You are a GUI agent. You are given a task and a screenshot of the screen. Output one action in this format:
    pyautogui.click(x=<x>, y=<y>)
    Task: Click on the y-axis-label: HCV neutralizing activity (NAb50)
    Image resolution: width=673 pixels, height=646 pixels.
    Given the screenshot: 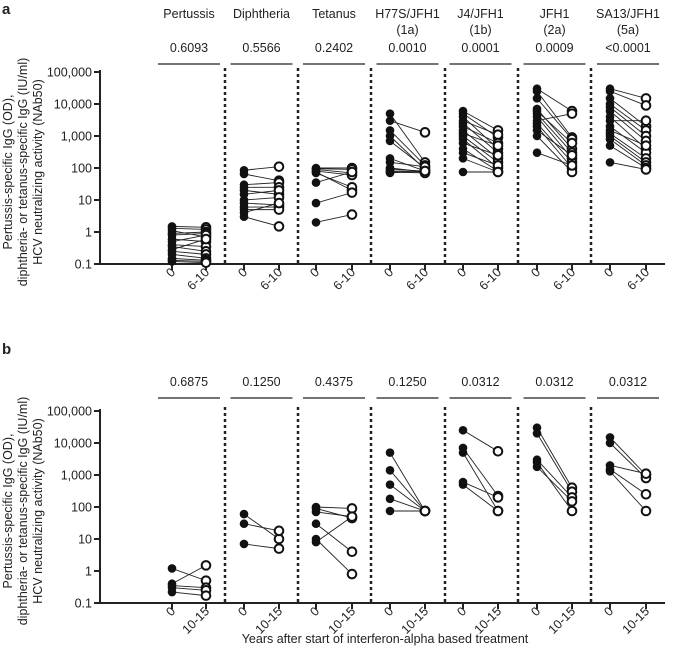 What is the action you would take?
    pyautogui.click(x=38, y=511)
    